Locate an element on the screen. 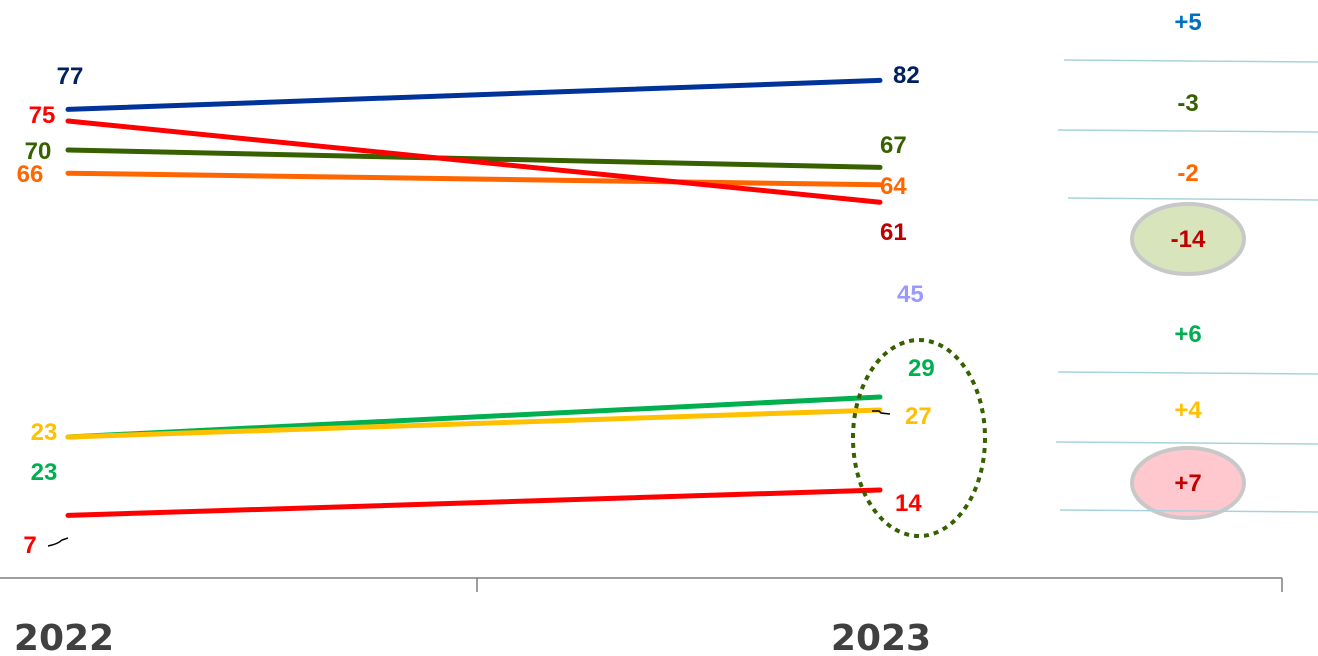 The width and height of the screenshot is (1318, 656). start-value-label: 7 is located at coordinates (29, 545).